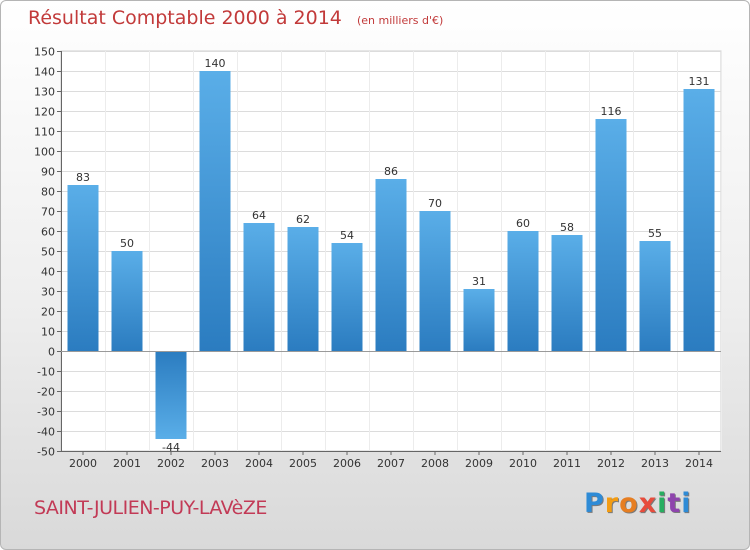 The height and width of the screenshot is (550, 750). Describe the element at coordinates (303, 219) in the screenshot. I see `bar-value-label: 62` at that location.